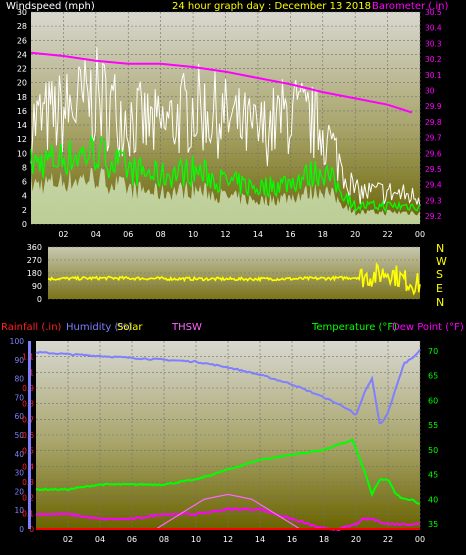  I want to click on wind-tick-label: 22, so click(22, 69).